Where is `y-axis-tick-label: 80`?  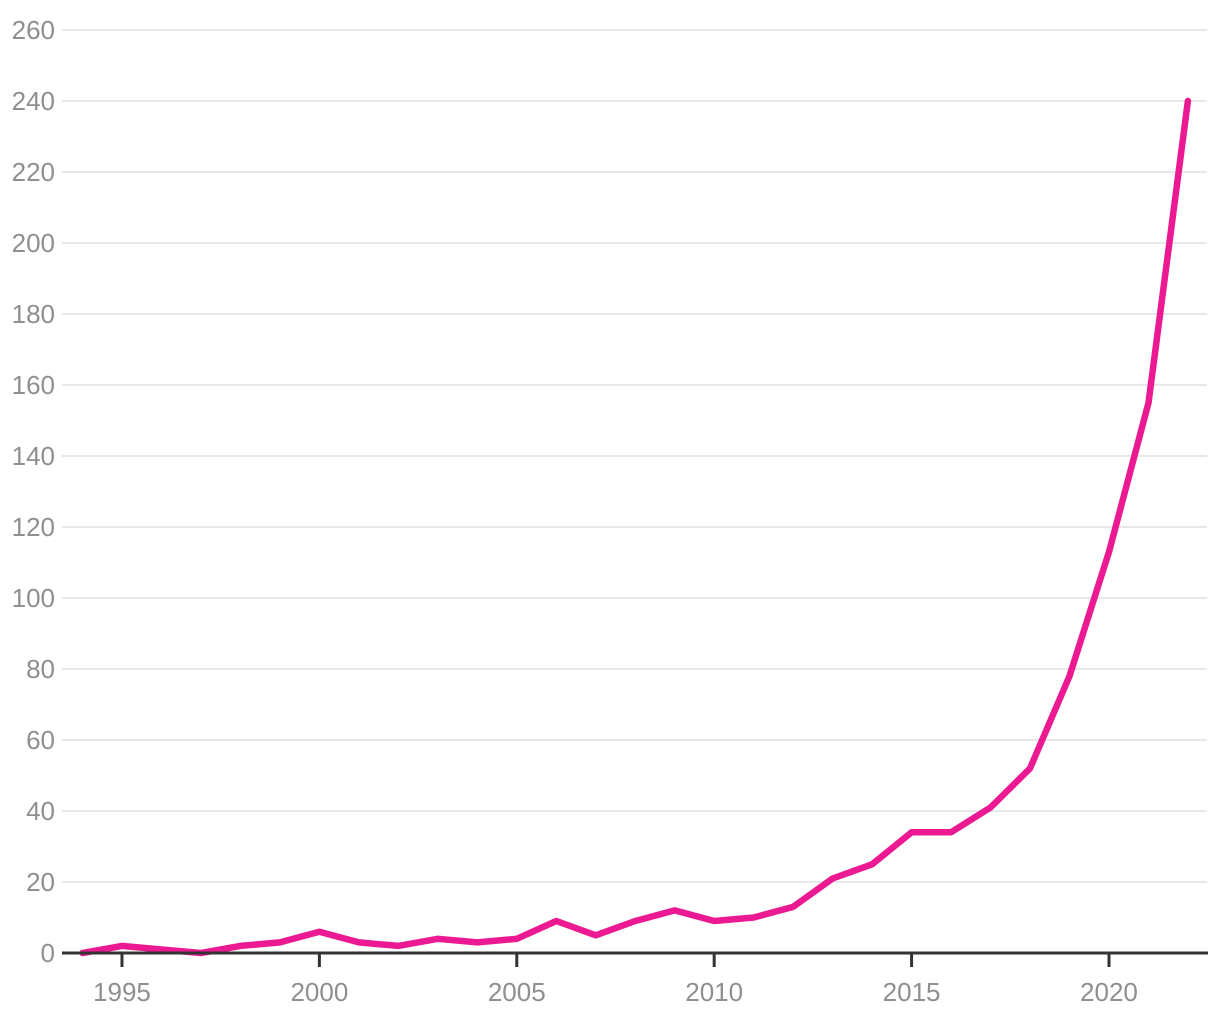
y-axis-tick-label: 80 is located at coordinates (40, 669).